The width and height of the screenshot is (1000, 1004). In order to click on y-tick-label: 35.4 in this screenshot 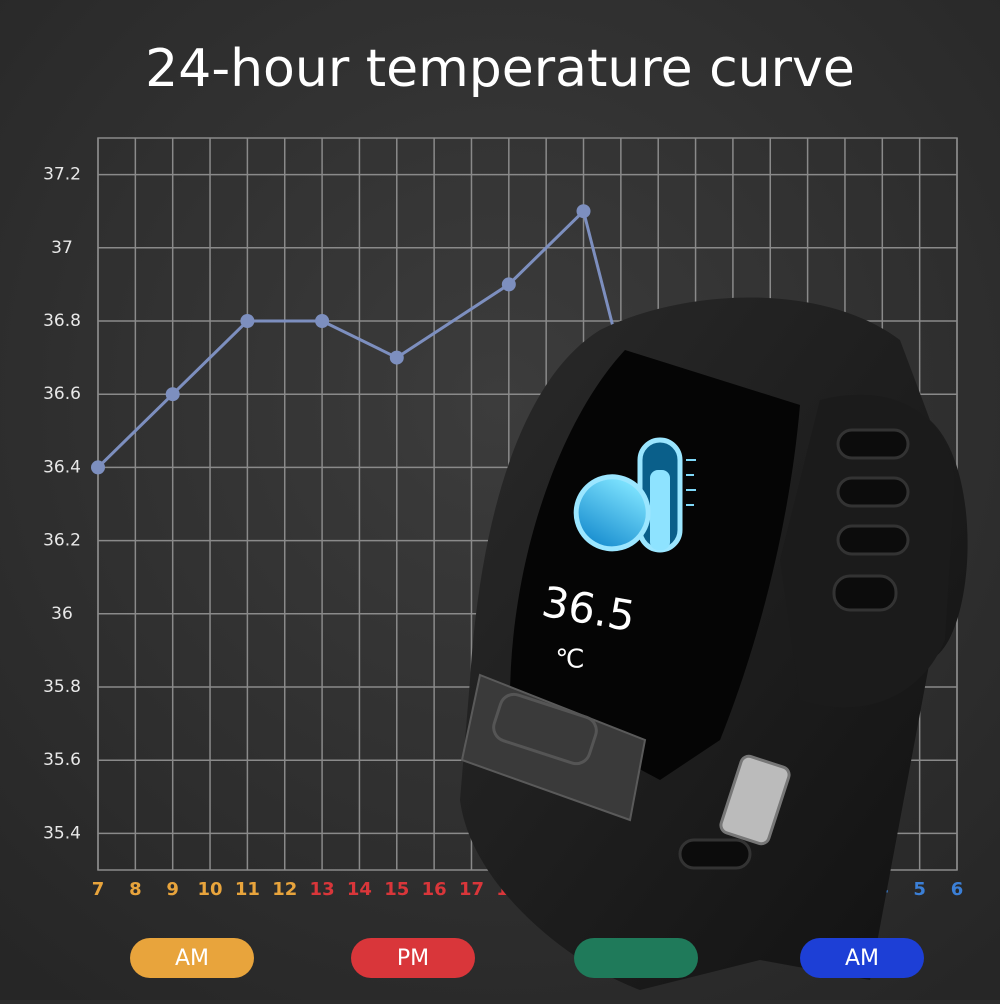, I will do `click(62, 833)`.